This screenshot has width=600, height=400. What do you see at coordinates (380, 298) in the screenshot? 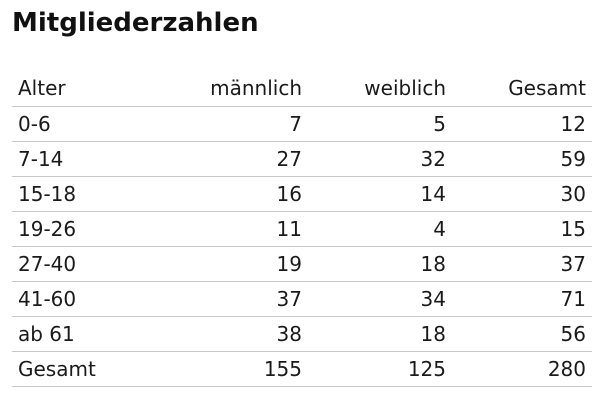
I see `female-cell: 34` at bounding box center [380, 298].